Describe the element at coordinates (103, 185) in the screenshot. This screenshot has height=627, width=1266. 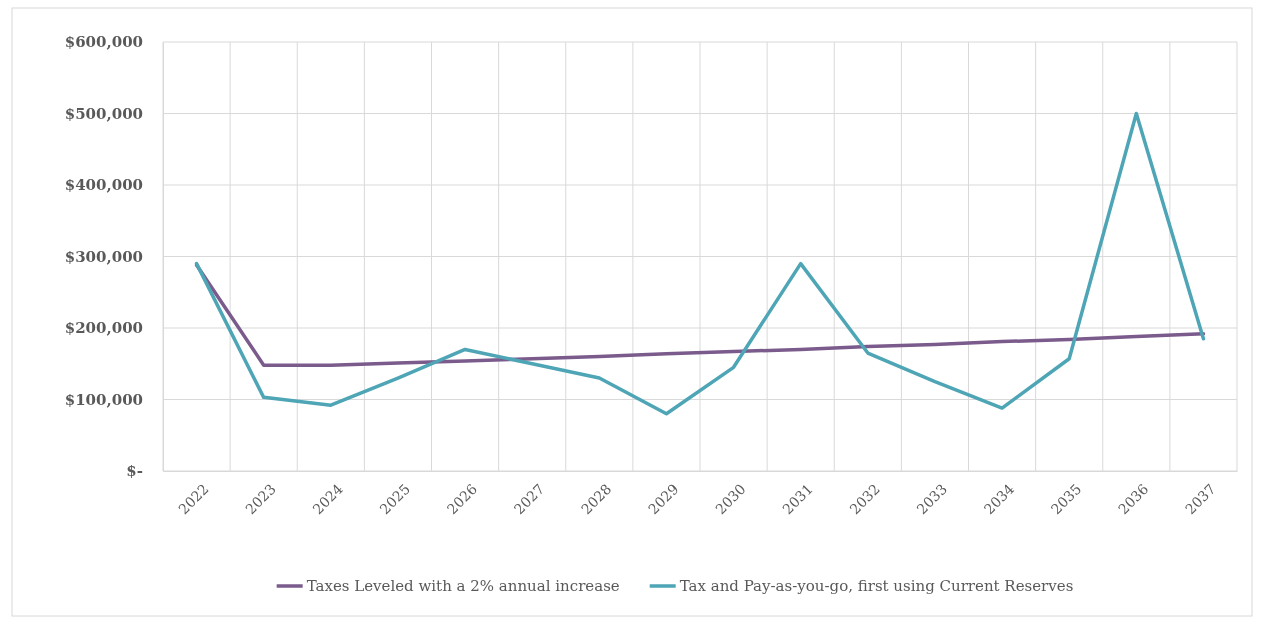
I see `y-tick-label: $400,000` at that location.